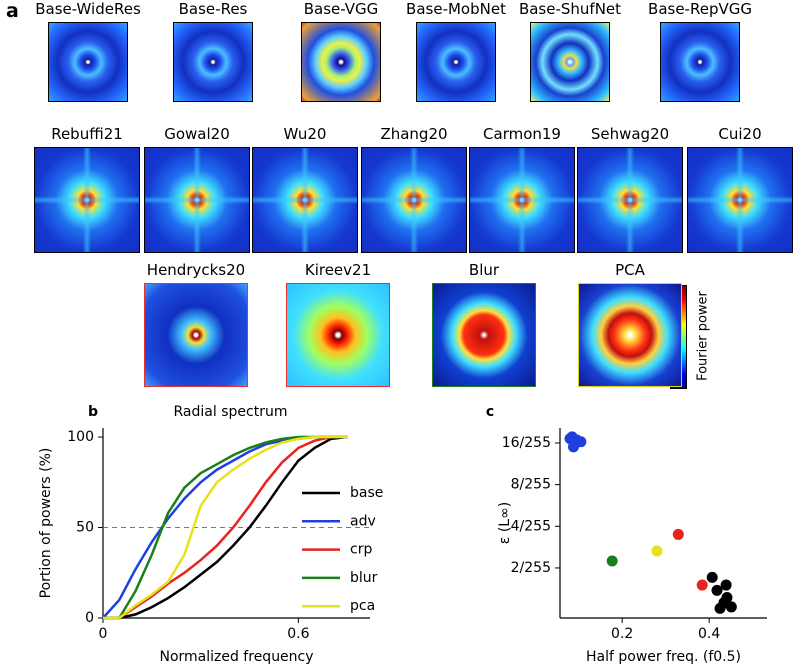 This screenshot has width=800, height=671. What do you see at coordinates (362, 606) in the screenshot?
I see `legend-label: pca` at bounding box center [362, 606].